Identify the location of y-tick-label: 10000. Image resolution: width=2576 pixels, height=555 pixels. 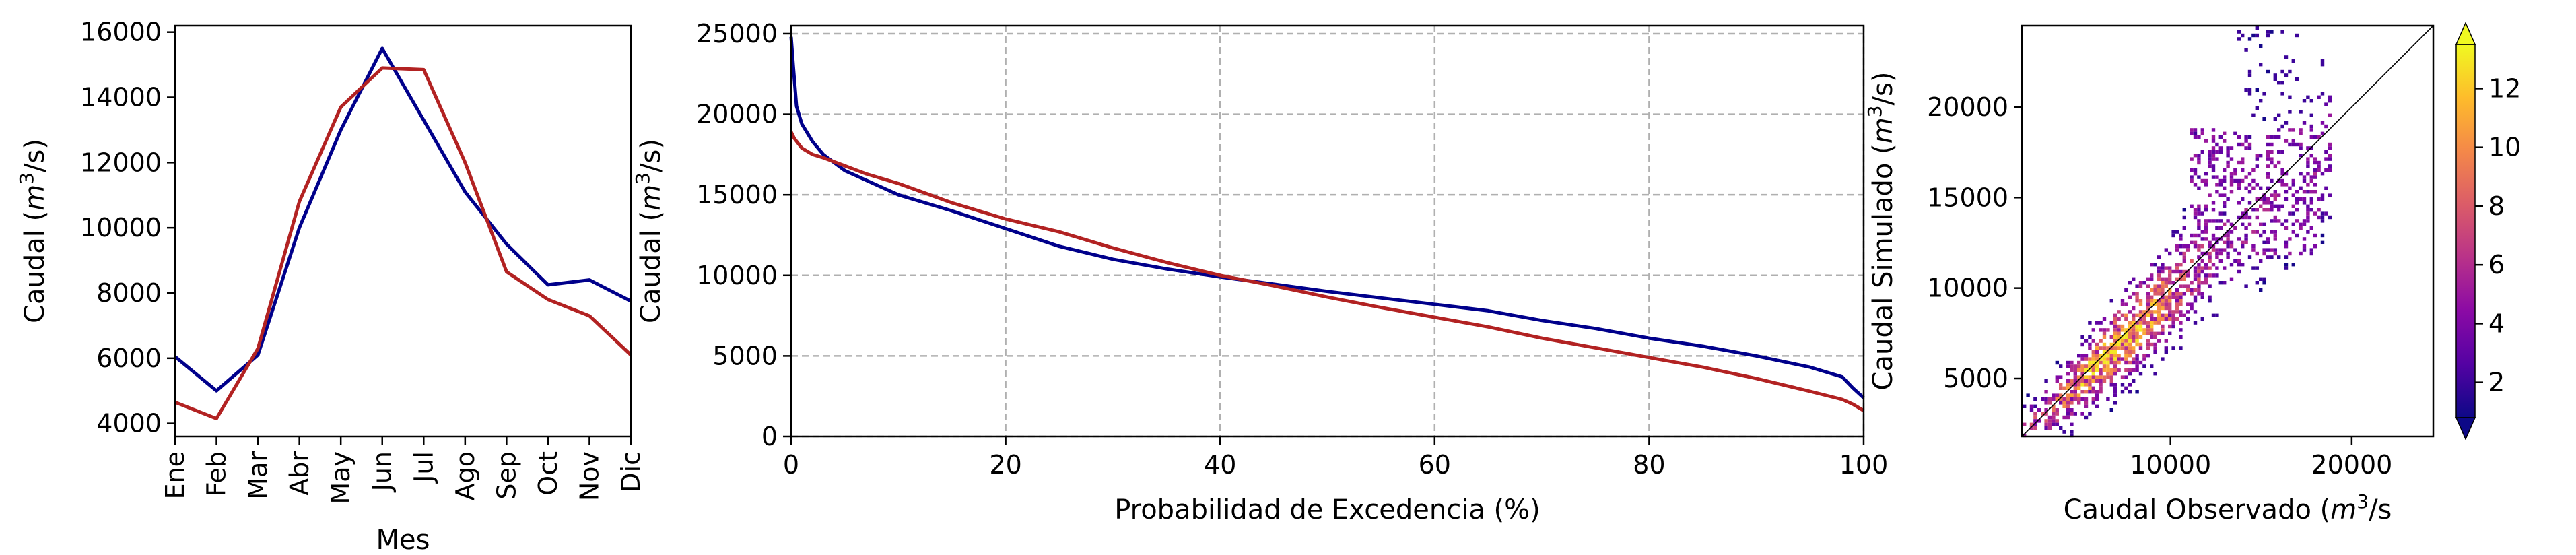
(121, 227).